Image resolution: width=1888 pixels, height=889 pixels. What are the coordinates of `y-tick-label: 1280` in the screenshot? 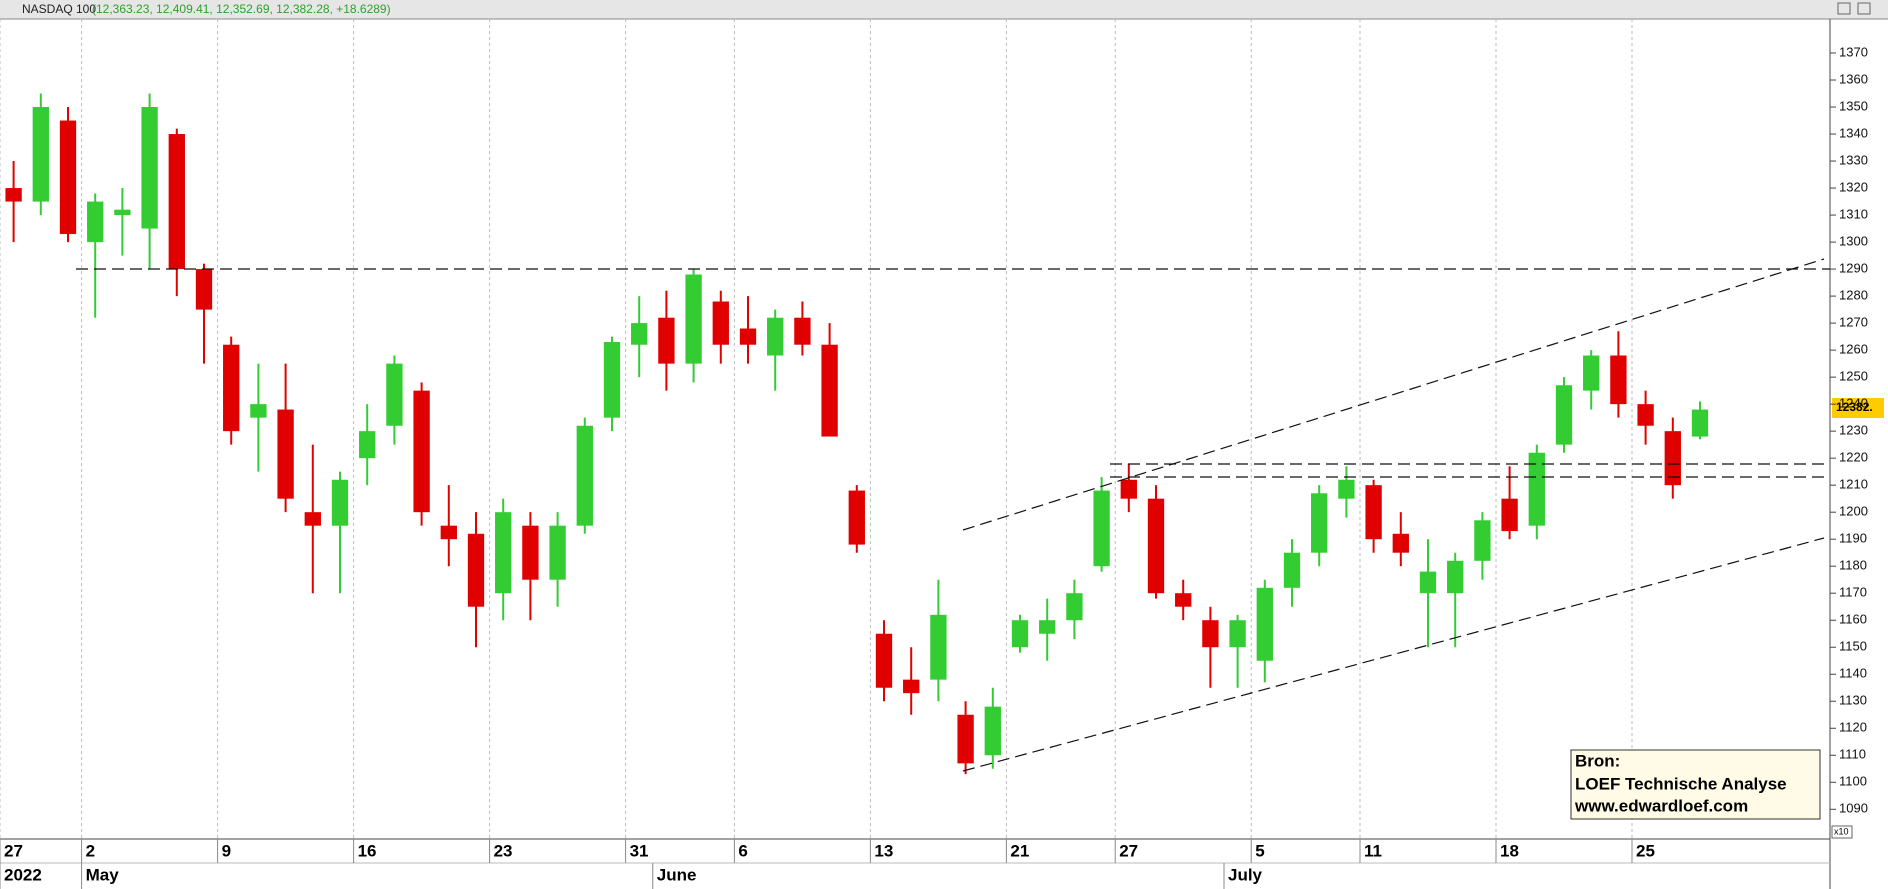 It's located at (1853, 295).